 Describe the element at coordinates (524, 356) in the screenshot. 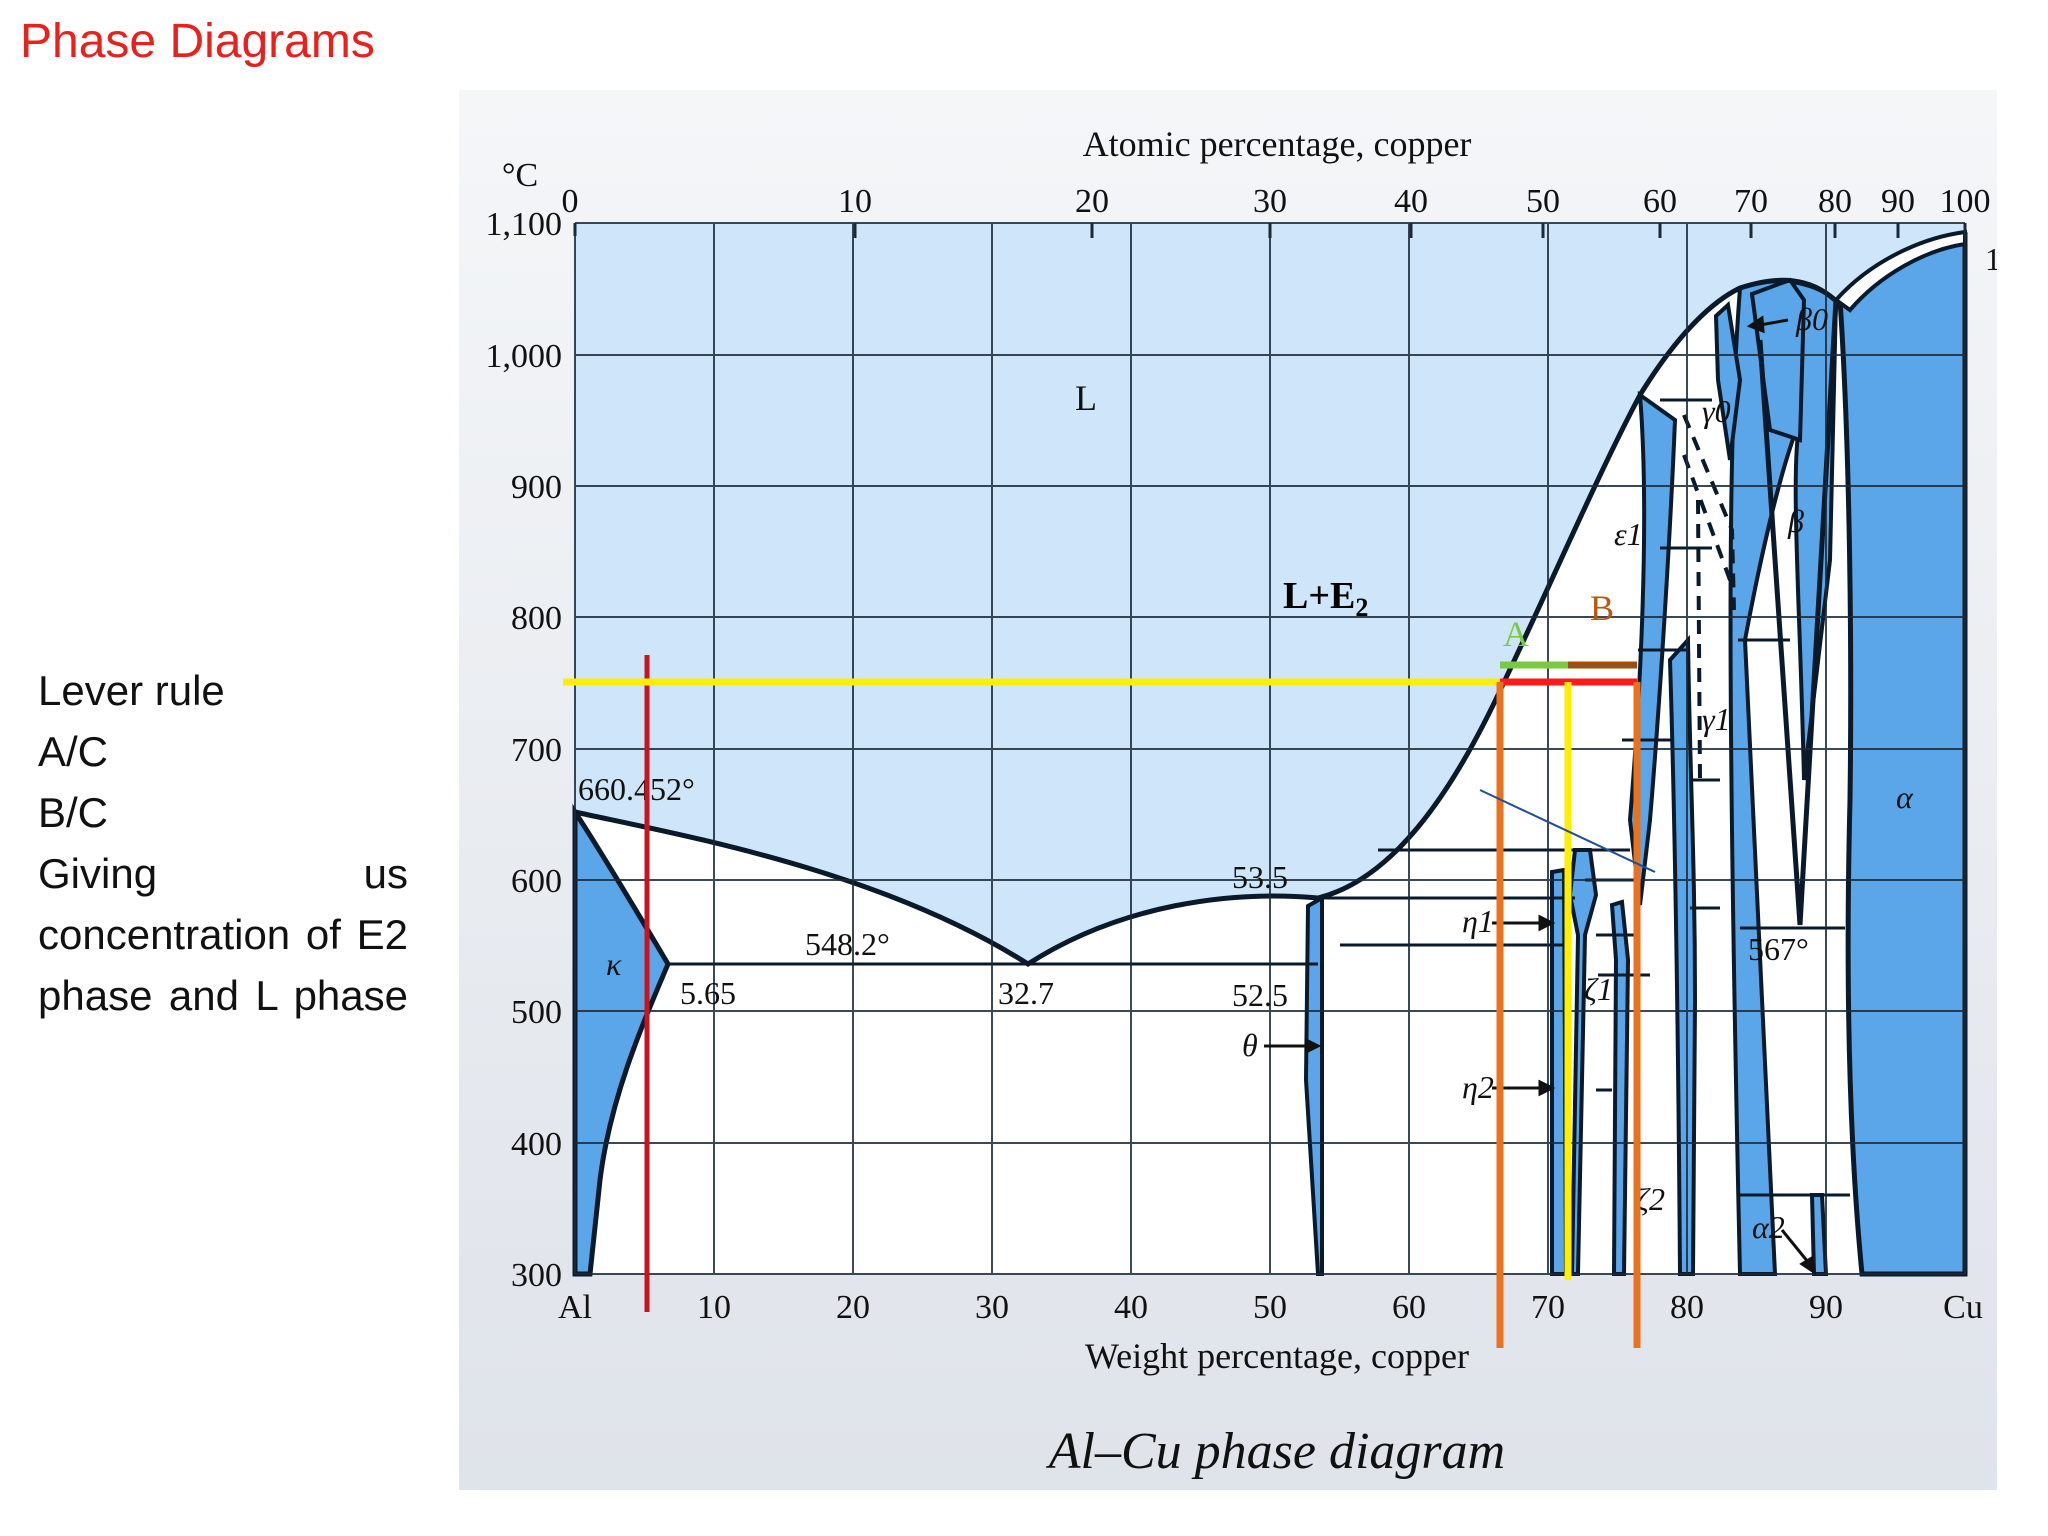

I see `y-tick-label: 1,000` at that location.